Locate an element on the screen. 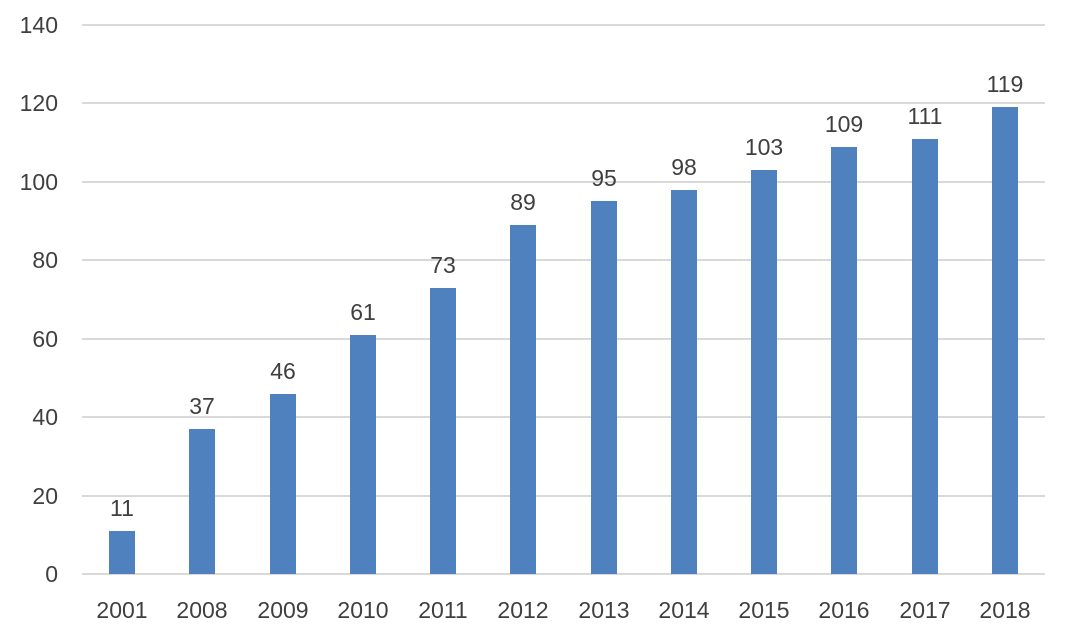 This screenshot has height=641, width=1067. x-axis-tick-label: 2012 is located at coordinates (523, 610).